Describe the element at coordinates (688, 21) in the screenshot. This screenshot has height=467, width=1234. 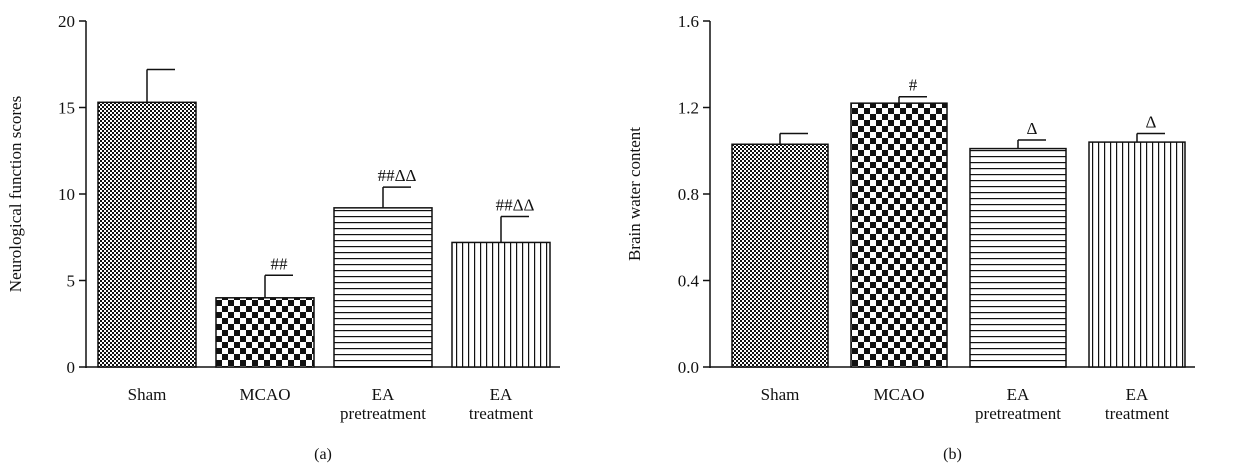
I see `y-tick-label: 1.6` at that location.